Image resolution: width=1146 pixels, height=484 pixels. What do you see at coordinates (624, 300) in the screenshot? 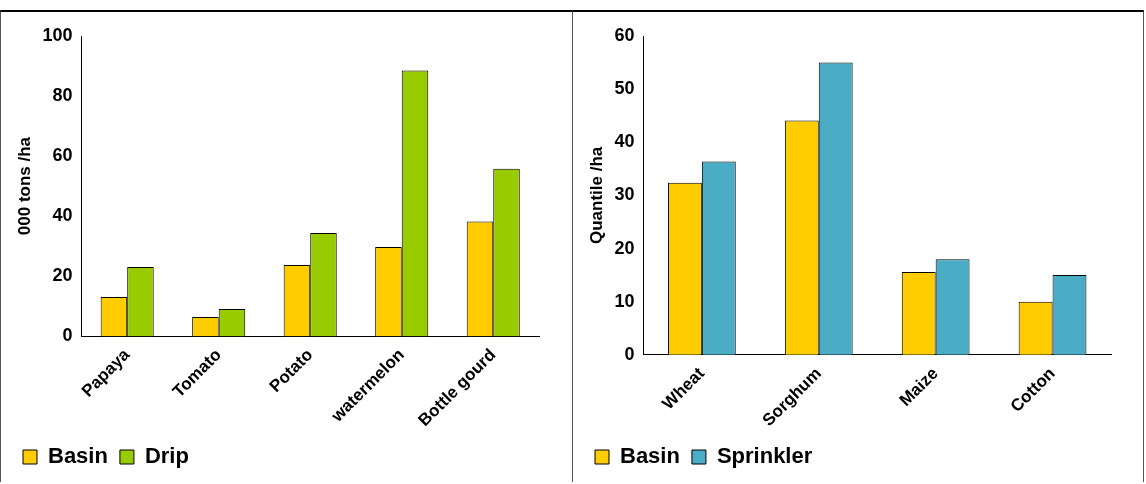
I see `y-tick-label: 10` at bounding box center [624, 300].